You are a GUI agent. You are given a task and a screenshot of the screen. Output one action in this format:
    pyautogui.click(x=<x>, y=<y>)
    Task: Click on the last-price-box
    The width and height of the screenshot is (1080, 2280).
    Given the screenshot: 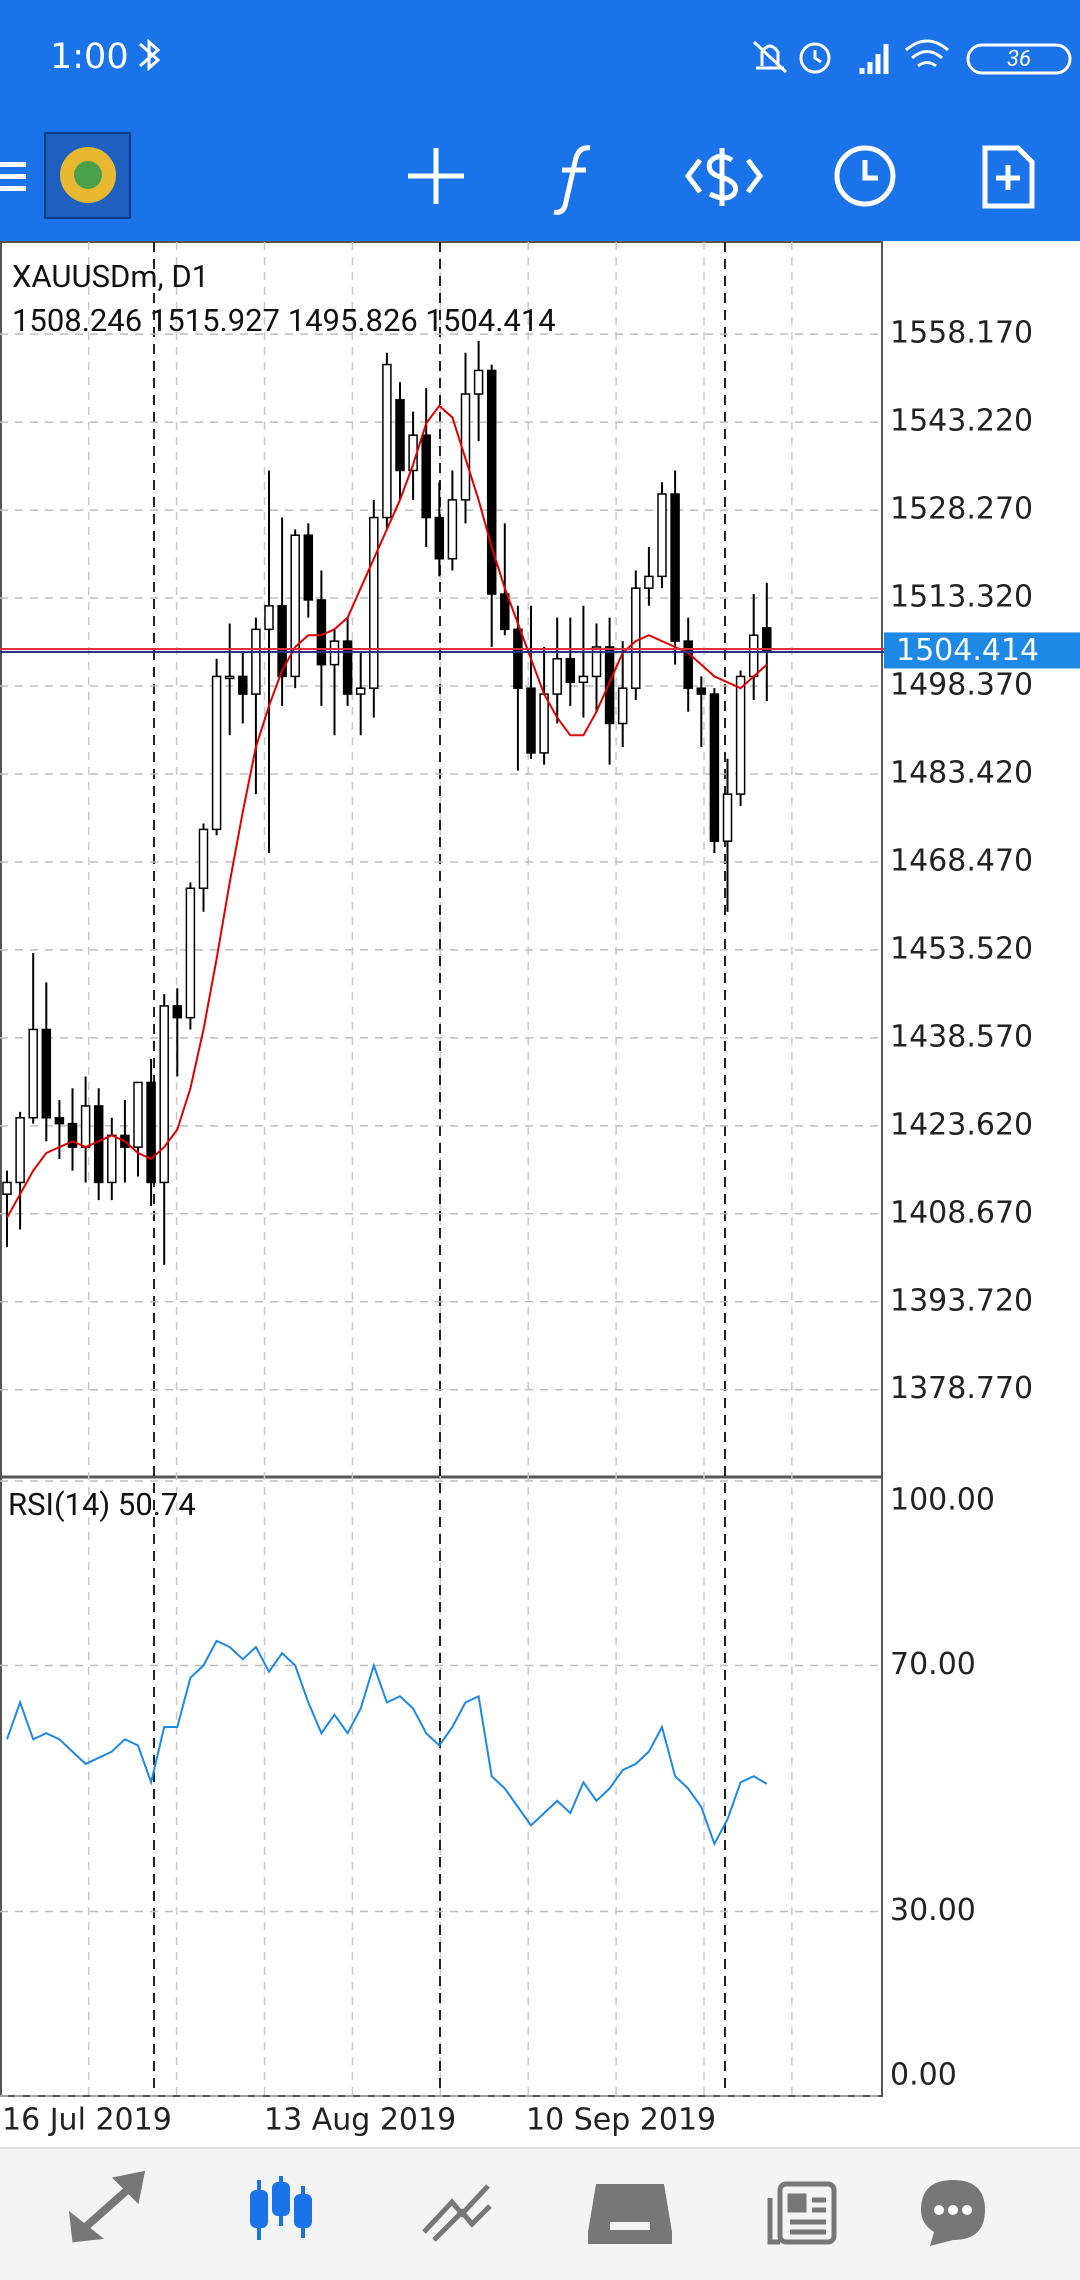 What is the action you would take?
    pyautogui.click(x=982, y=650)
    